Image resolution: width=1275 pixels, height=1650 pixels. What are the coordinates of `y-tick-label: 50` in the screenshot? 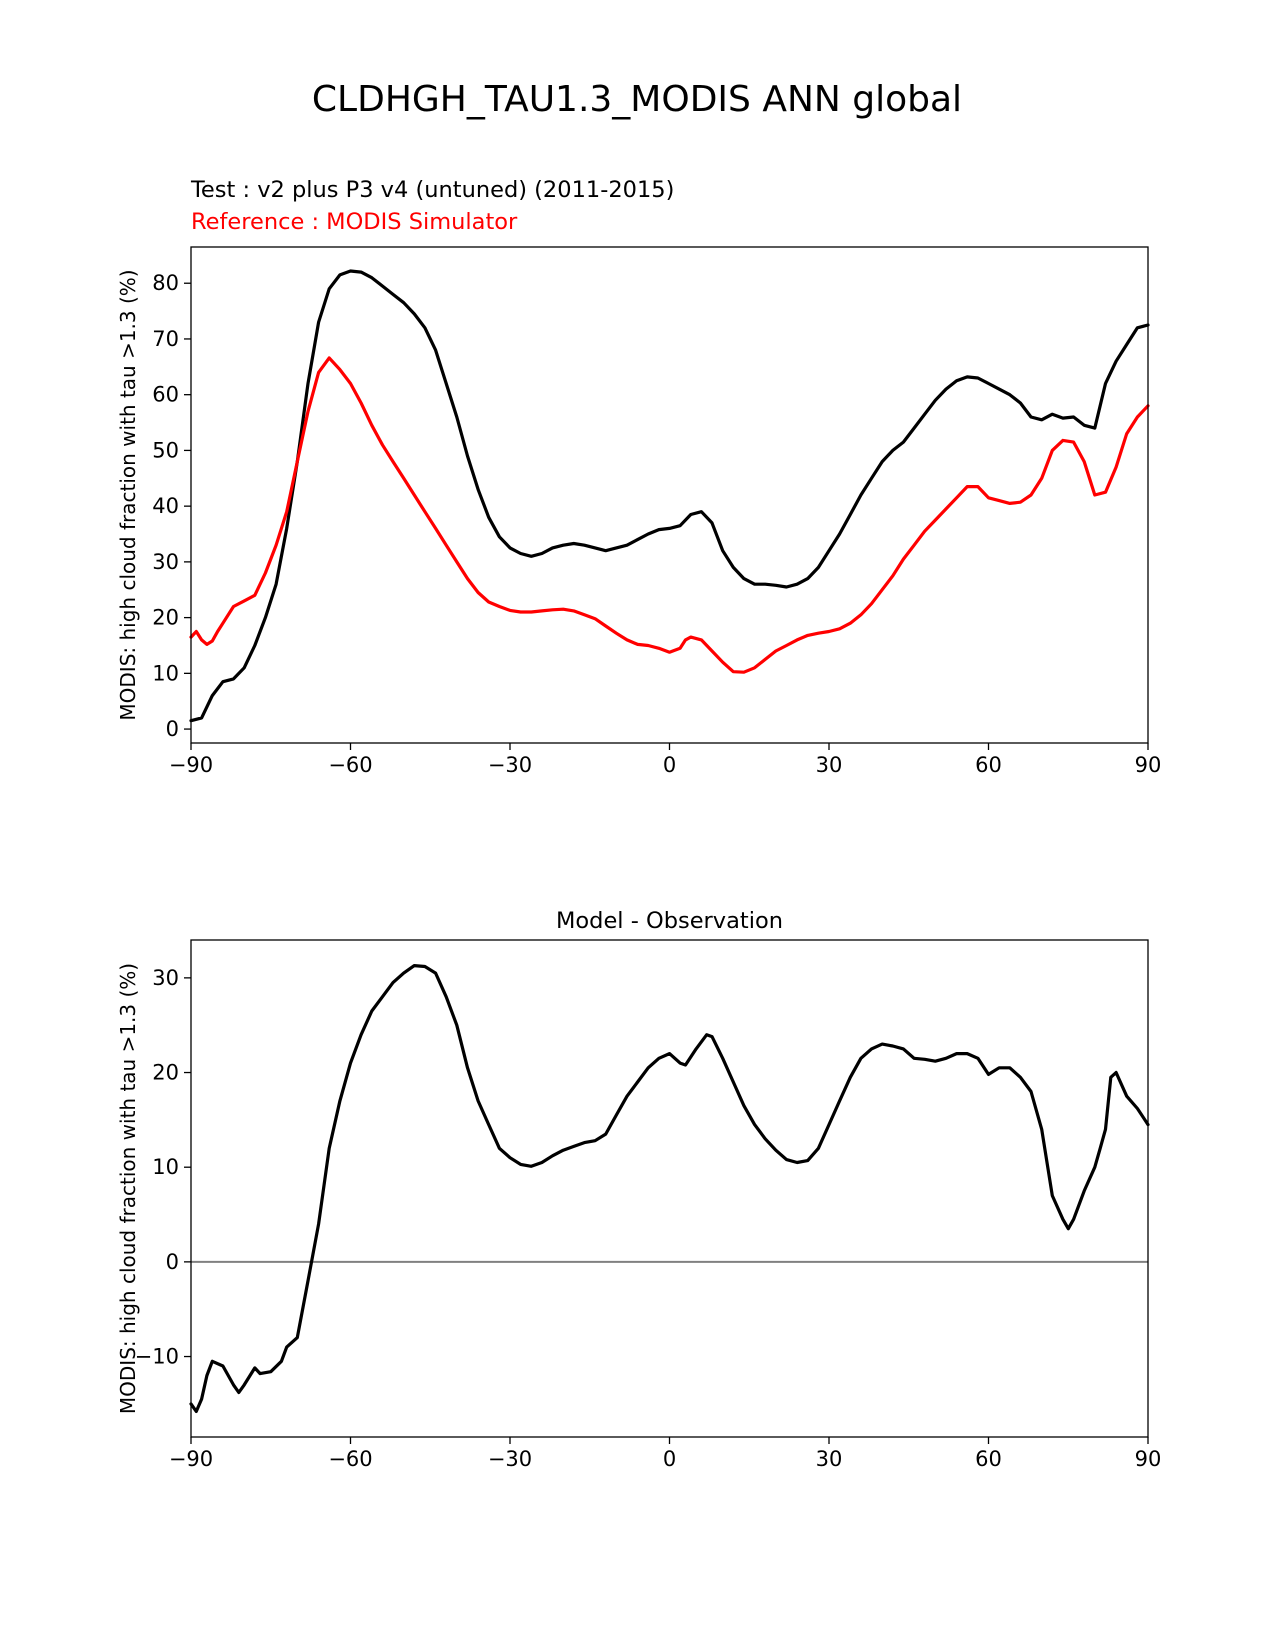 It's located at (165, 450).